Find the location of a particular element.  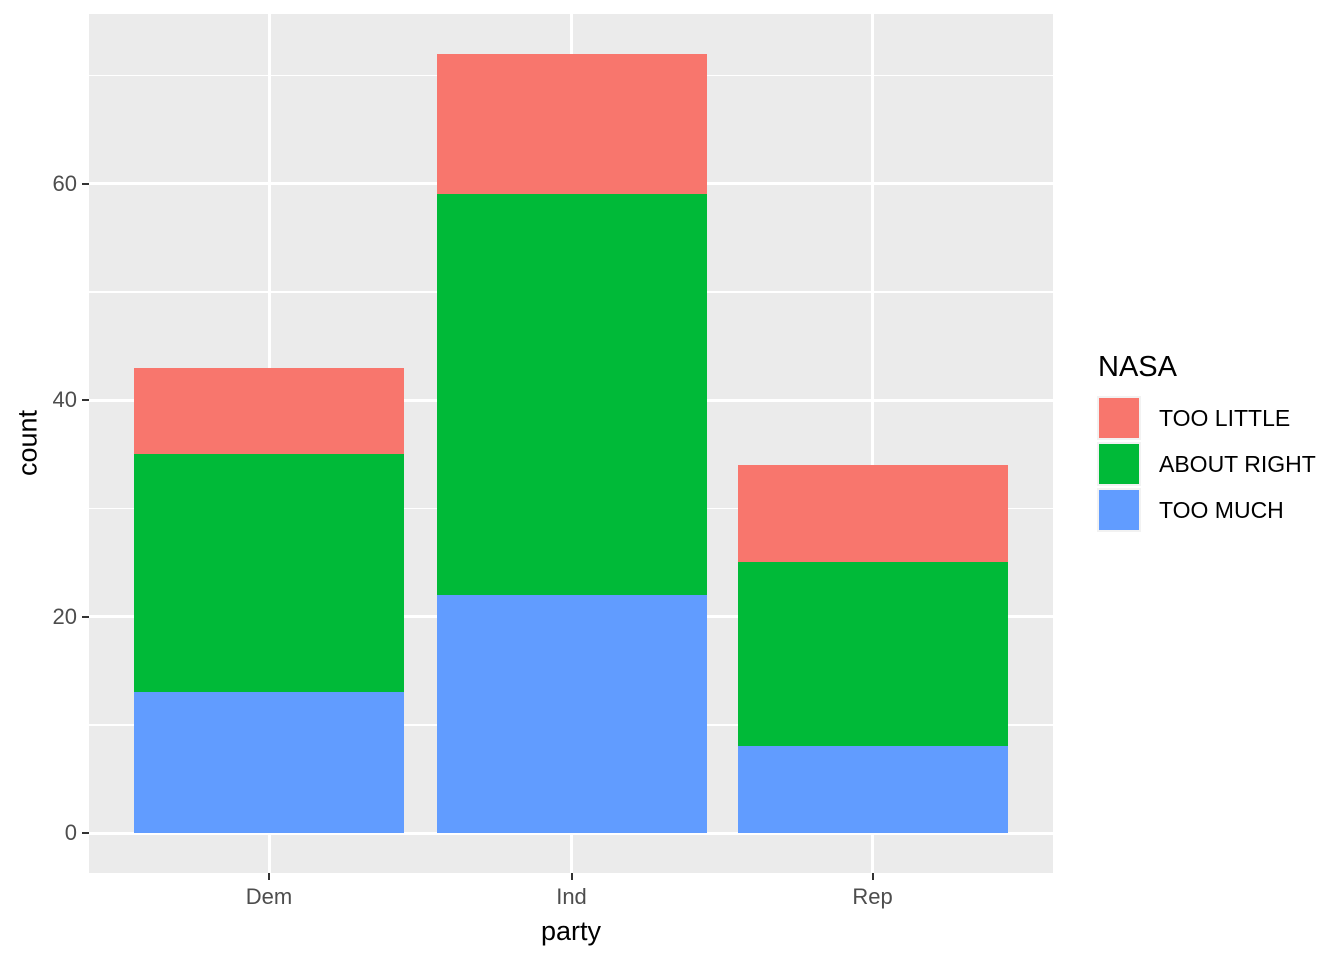

y-tick-label: 40 is located at coordinates (64, 399).